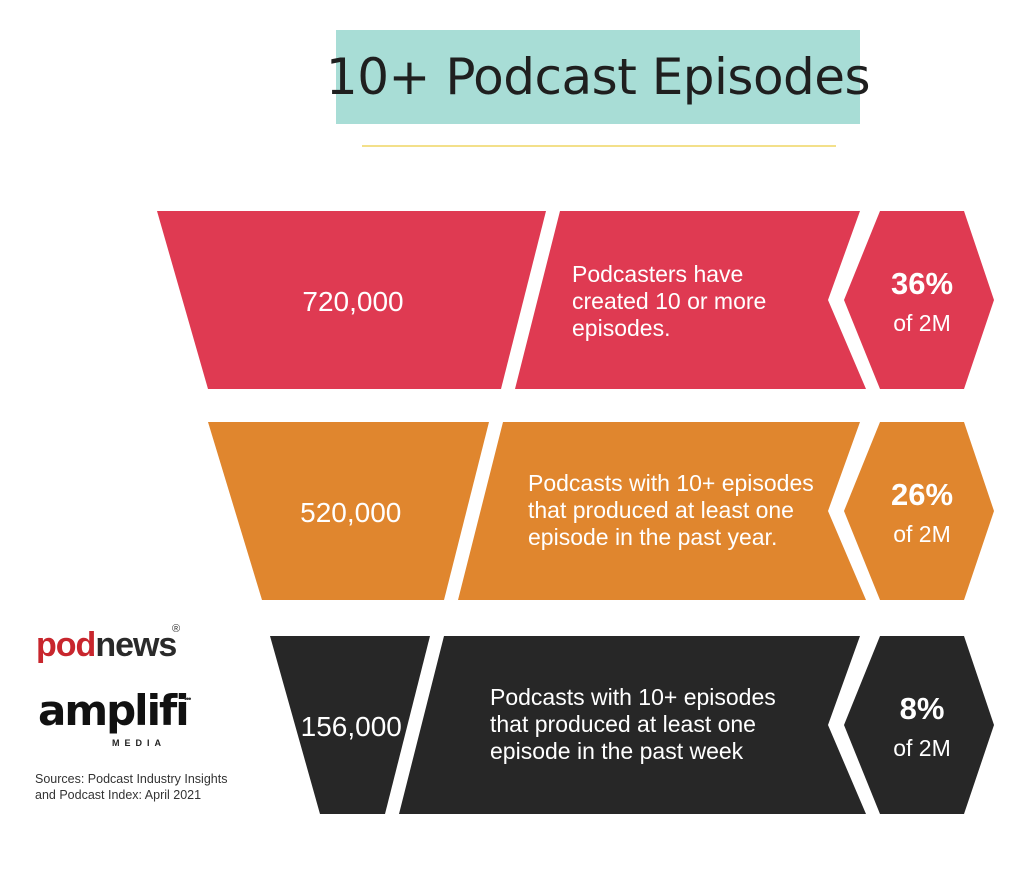 This screenshot has height=881, width=1024. What do you see at coordinates (176, 629) in the screenshot?
I see `registered-mark: ®` at bounding box center [176, 629].